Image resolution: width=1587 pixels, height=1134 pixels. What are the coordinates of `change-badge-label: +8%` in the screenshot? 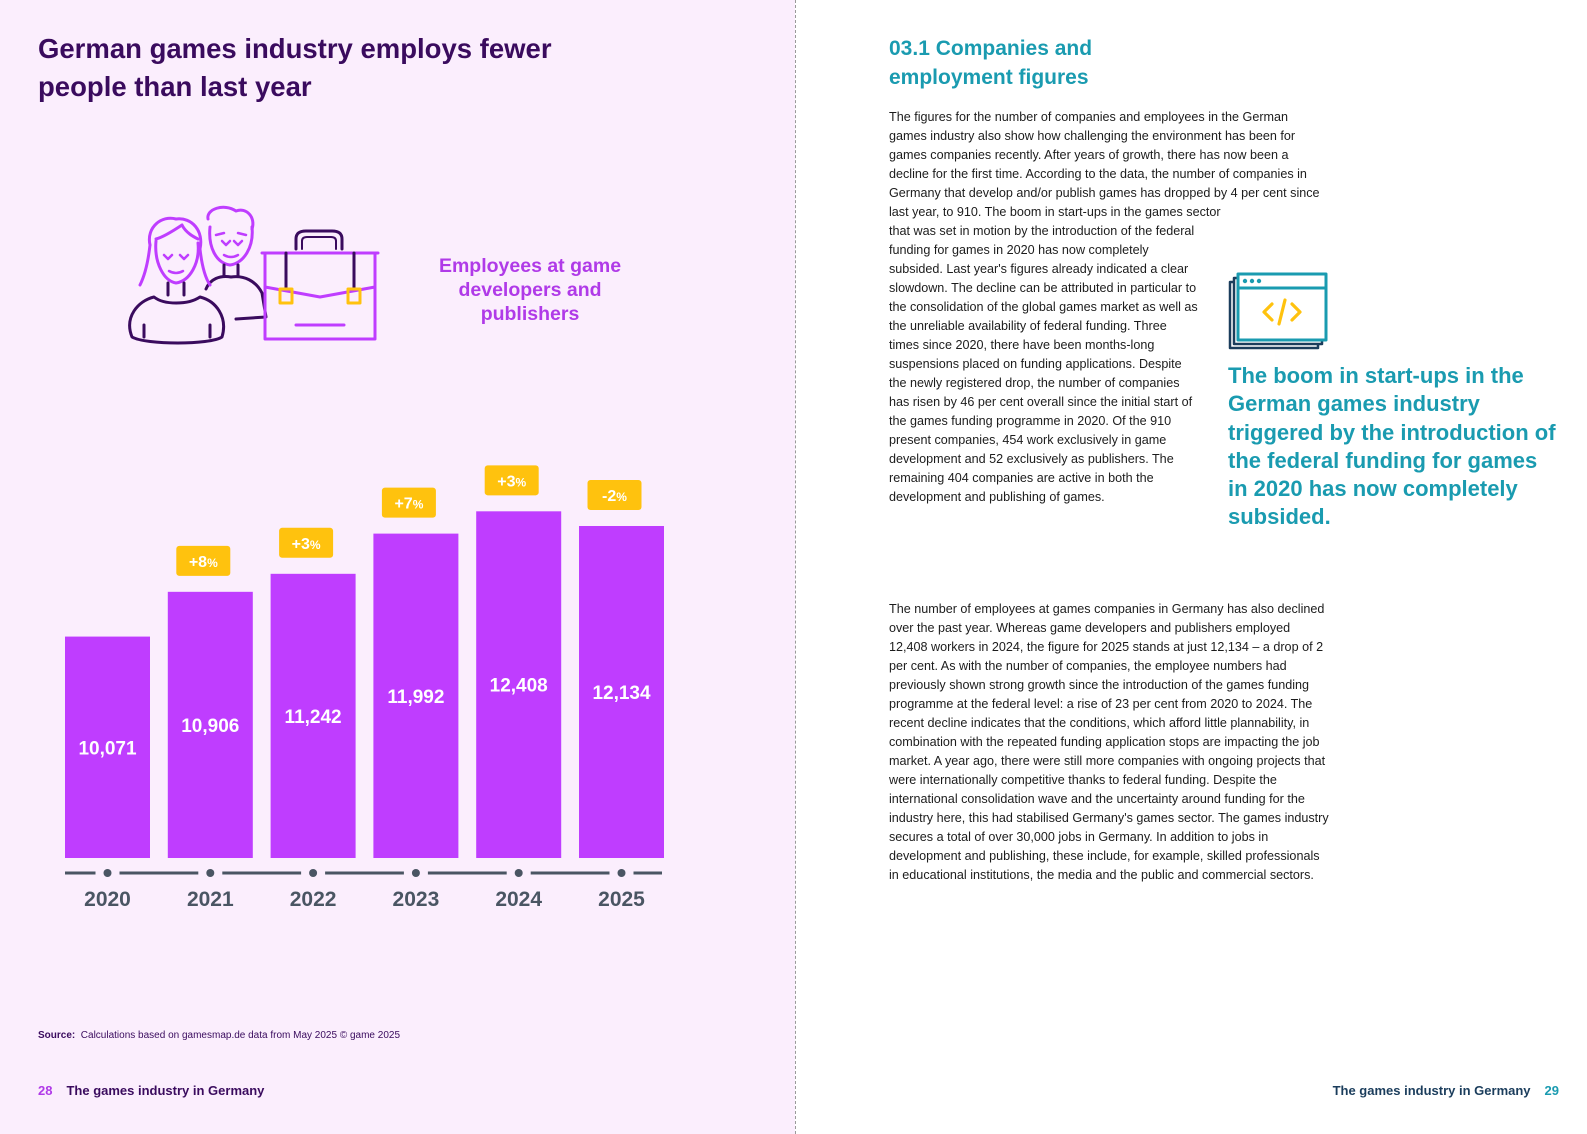 It's located at (203, 562).